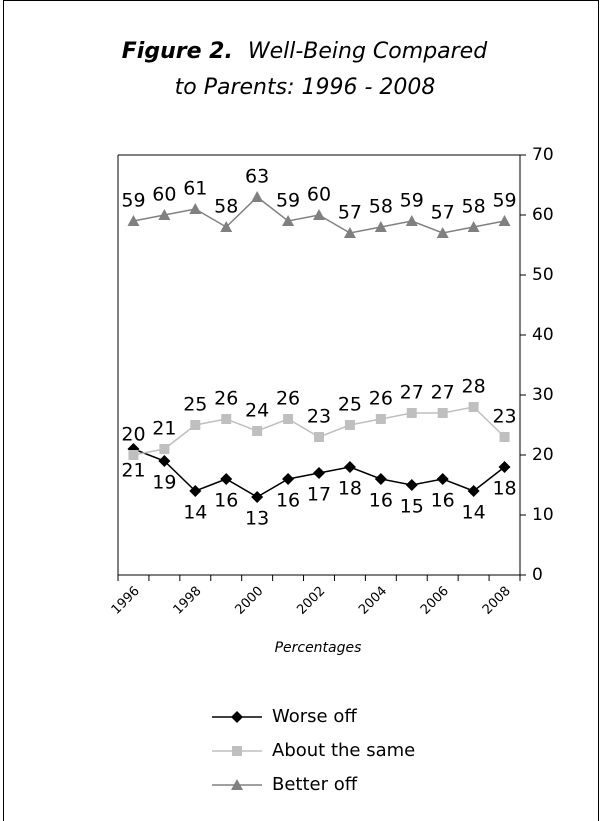 This screenshot has height=821, width=609. Describe the element at coordinates (343, 750) in the screenshot. I see `legend-label: About the same` at that location.